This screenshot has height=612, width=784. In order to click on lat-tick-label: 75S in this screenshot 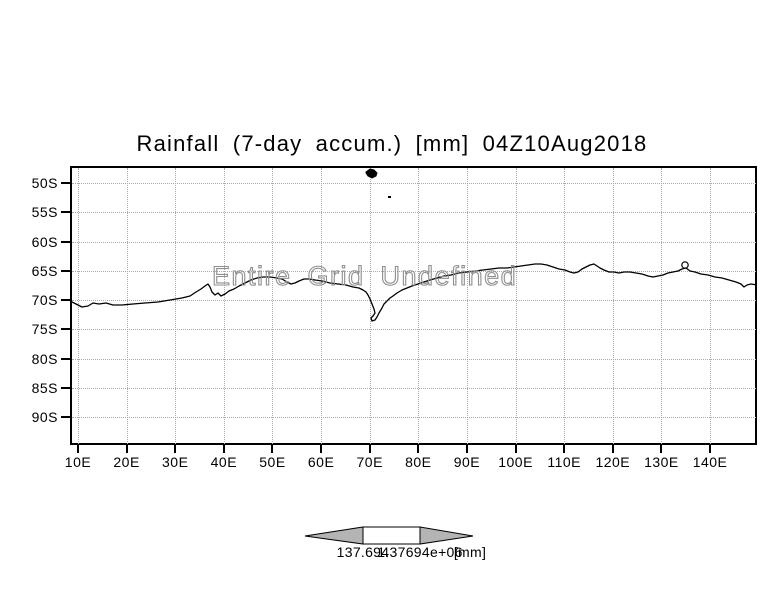, I will do `click(44, 329)`.